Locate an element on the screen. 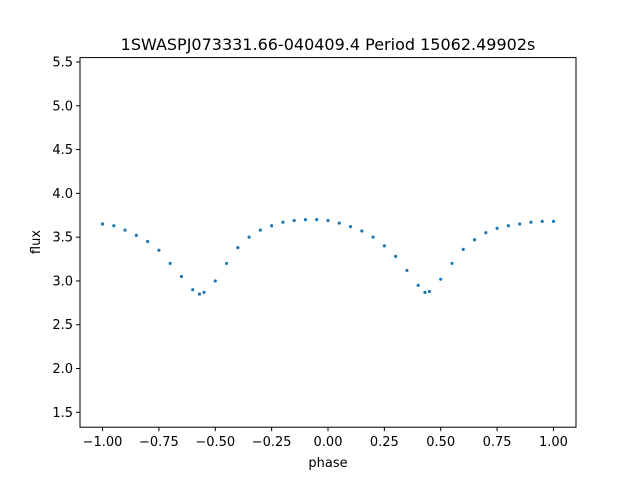  x-tick-label: 1.00 is located at coordinates (553, 442).